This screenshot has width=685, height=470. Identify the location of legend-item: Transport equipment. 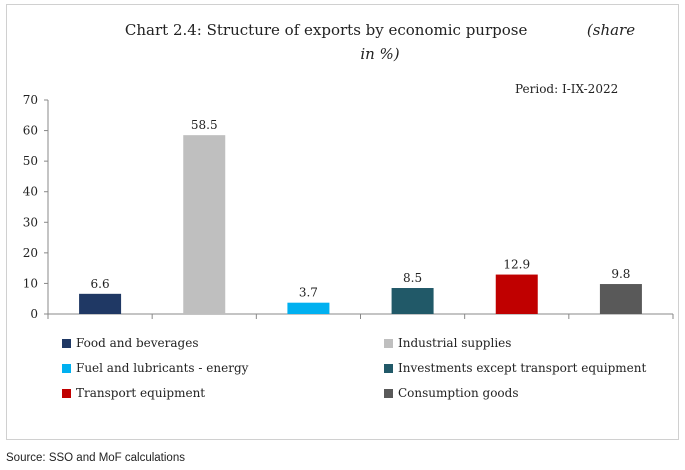
(133, 393).